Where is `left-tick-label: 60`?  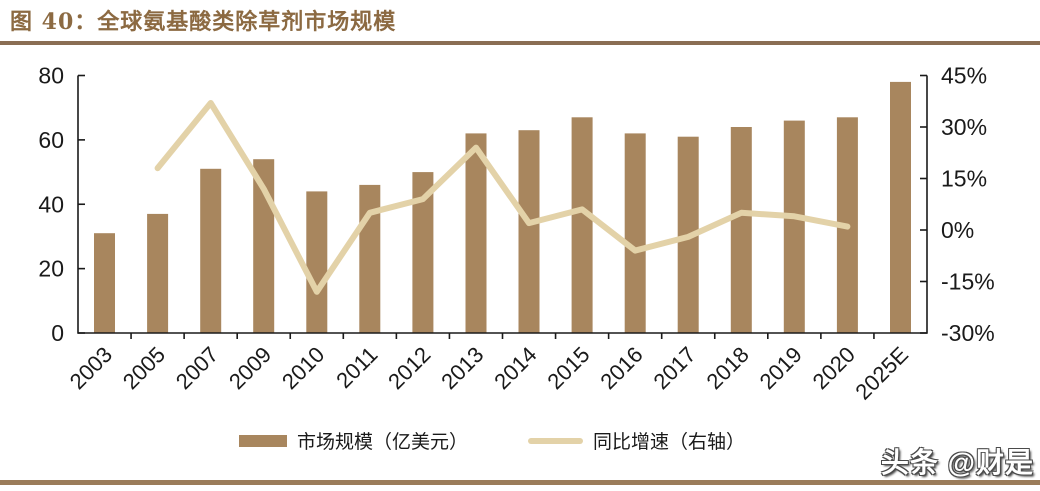
left-tick-label: 60 is located at coordinates (51, 140).